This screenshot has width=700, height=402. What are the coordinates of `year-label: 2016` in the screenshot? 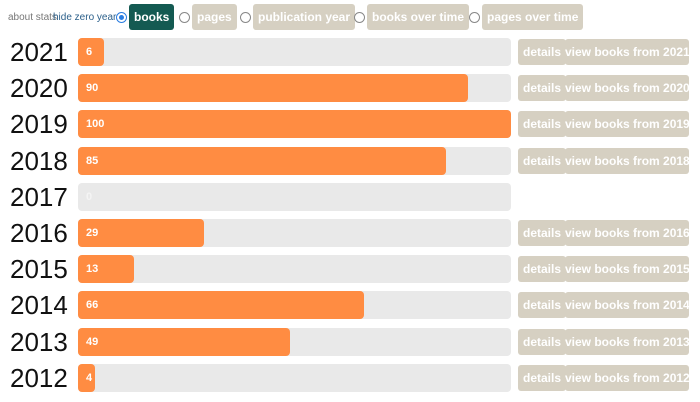 It's located at (39, 233).